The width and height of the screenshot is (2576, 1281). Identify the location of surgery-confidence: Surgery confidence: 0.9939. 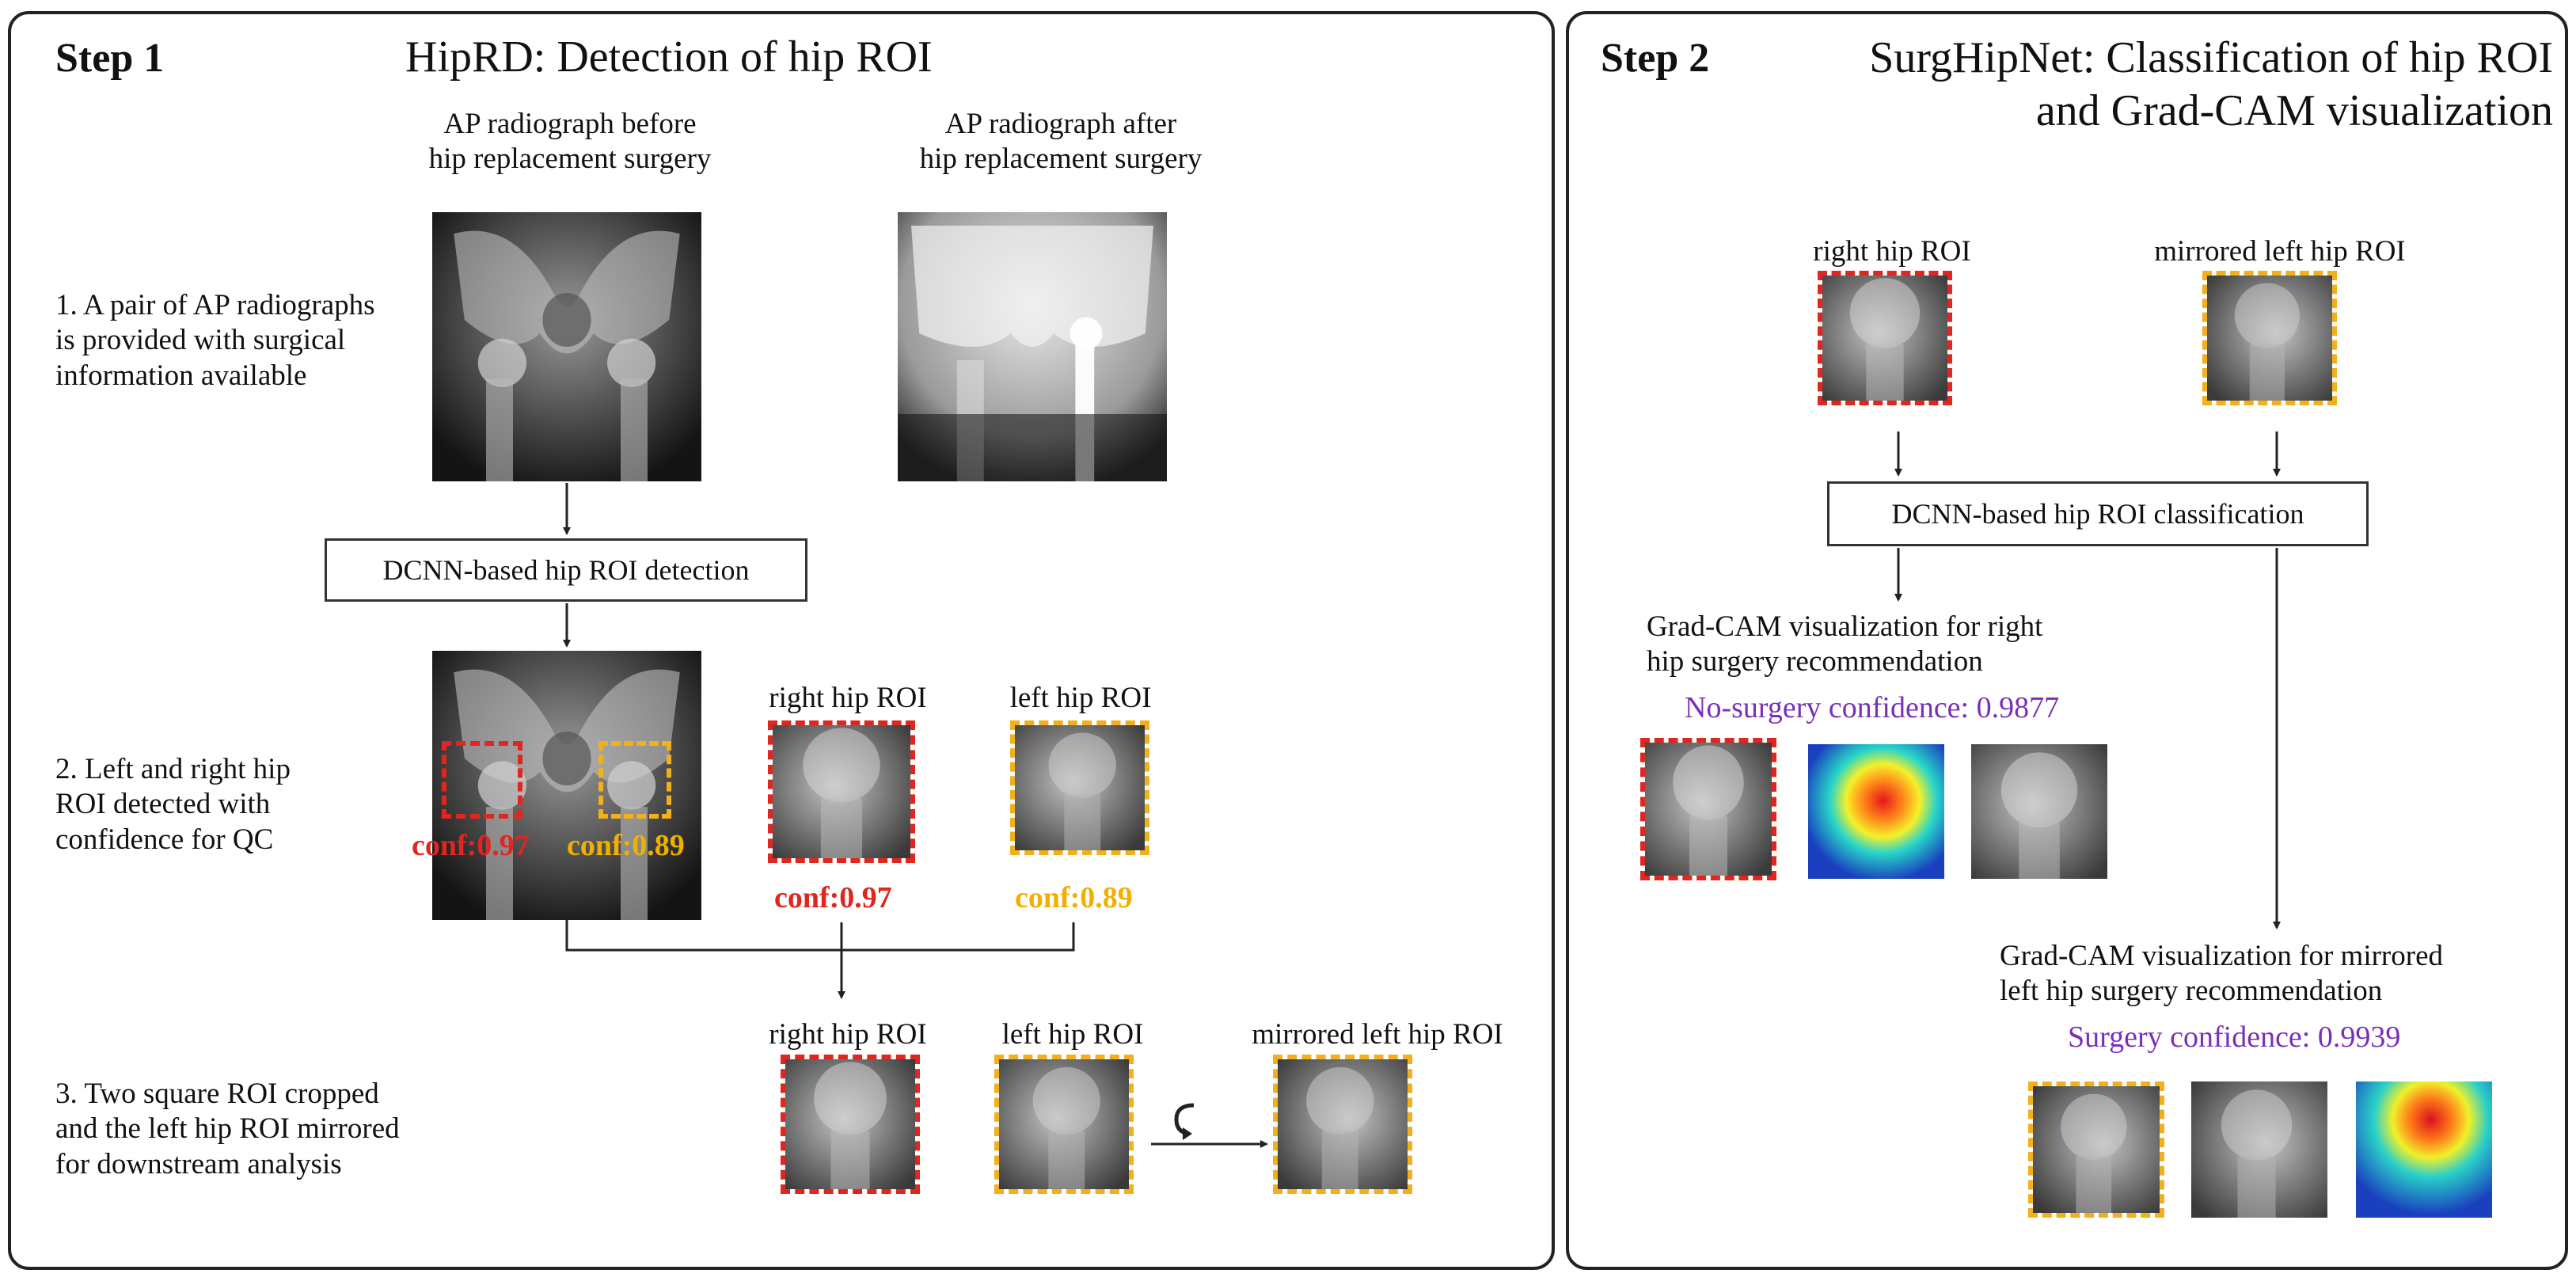
(2234, 1037).